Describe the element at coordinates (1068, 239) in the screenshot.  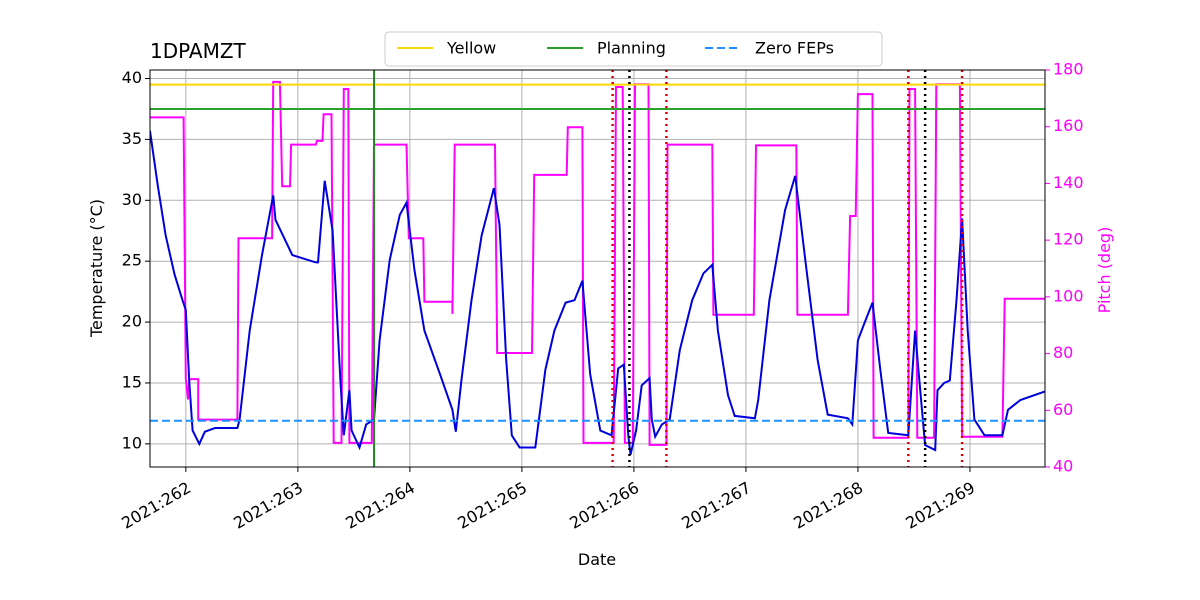
I see `y2-tick-label: 120` at that location.